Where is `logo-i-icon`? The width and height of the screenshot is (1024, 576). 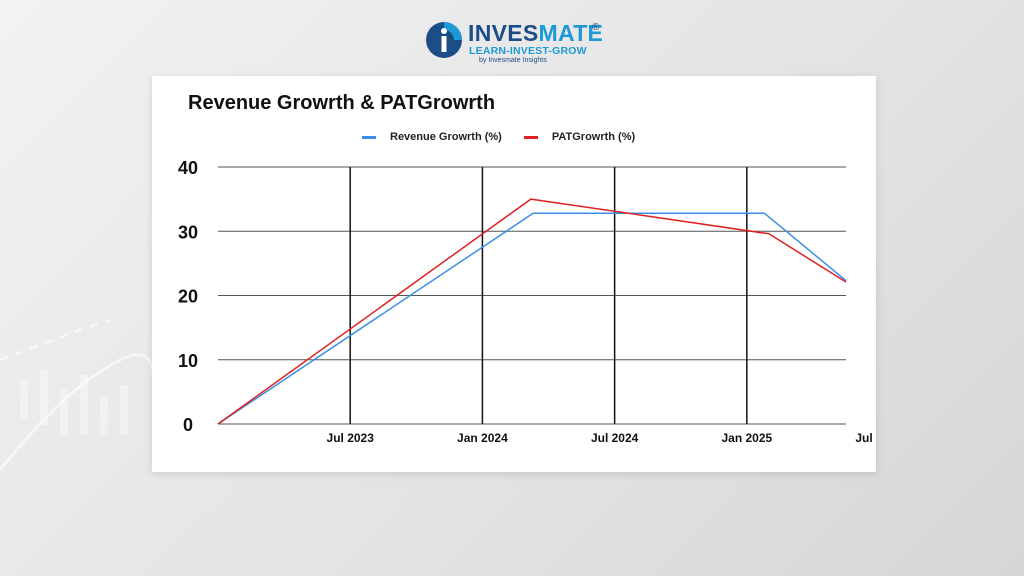
logo-i-icon is located at coordinates (444, 40).